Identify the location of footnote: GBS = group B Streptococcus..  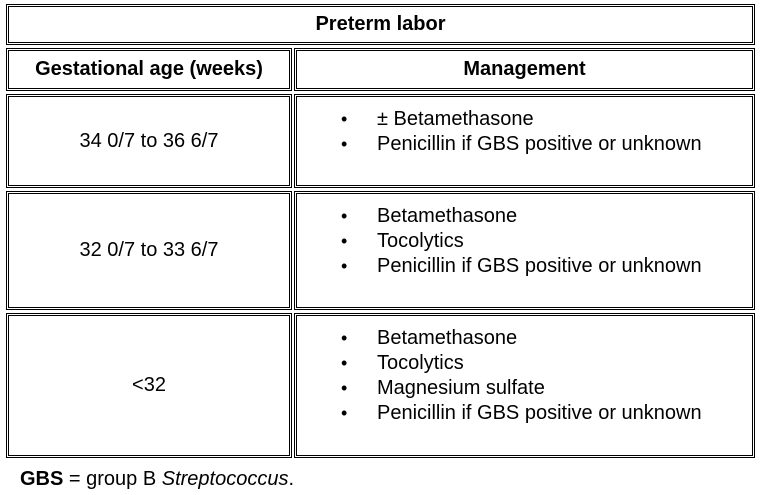
(157, 479).